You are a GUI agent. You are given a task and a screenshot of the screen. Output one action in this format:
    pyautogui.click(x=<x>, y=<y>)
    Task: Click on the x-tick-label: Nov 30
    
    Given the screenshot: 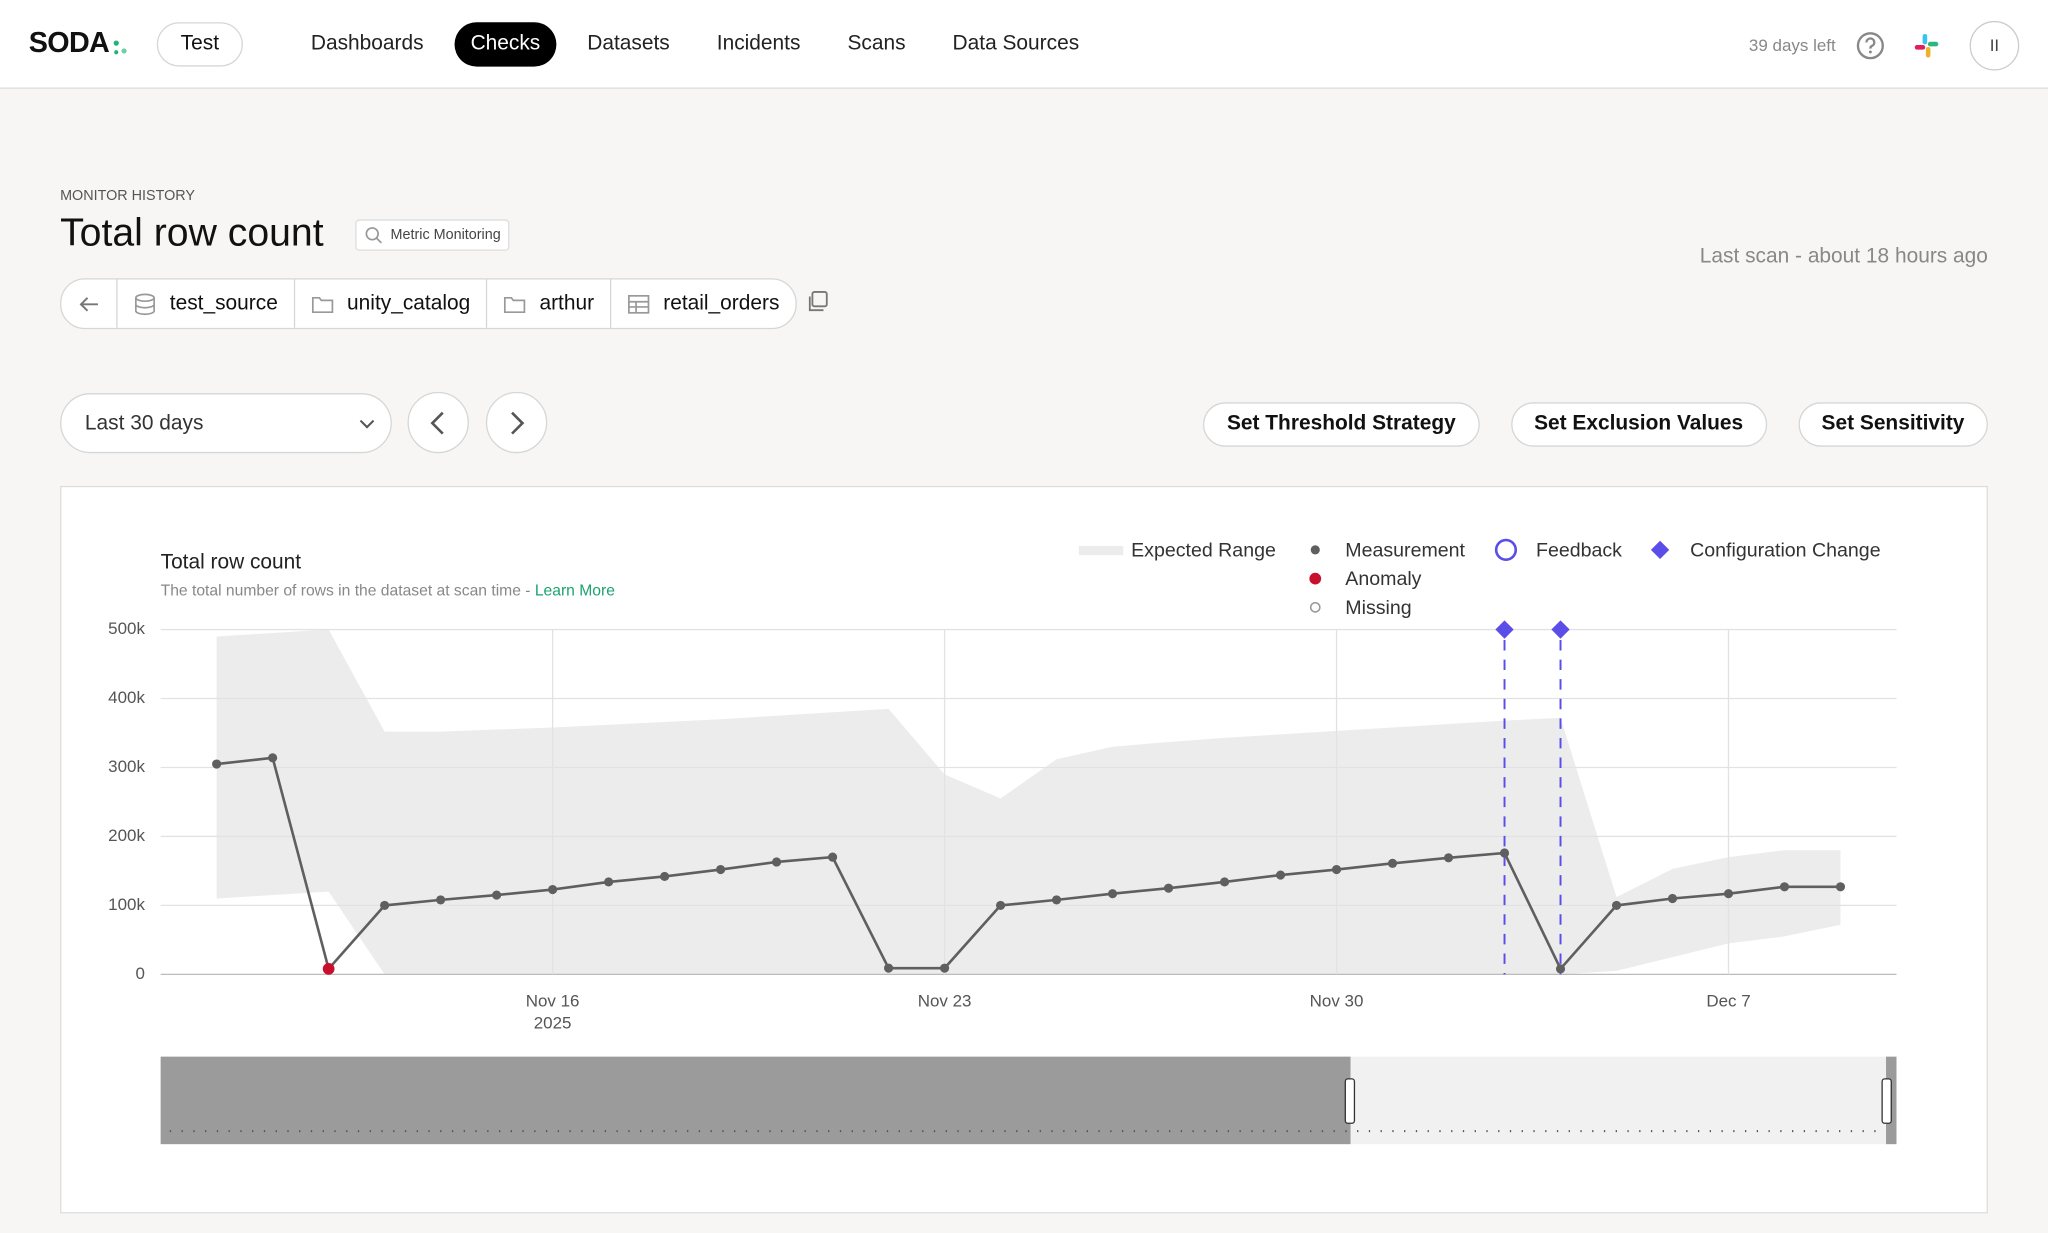 What is the action you would take?
    pyautogui.click(x=1337, y=1000)
    